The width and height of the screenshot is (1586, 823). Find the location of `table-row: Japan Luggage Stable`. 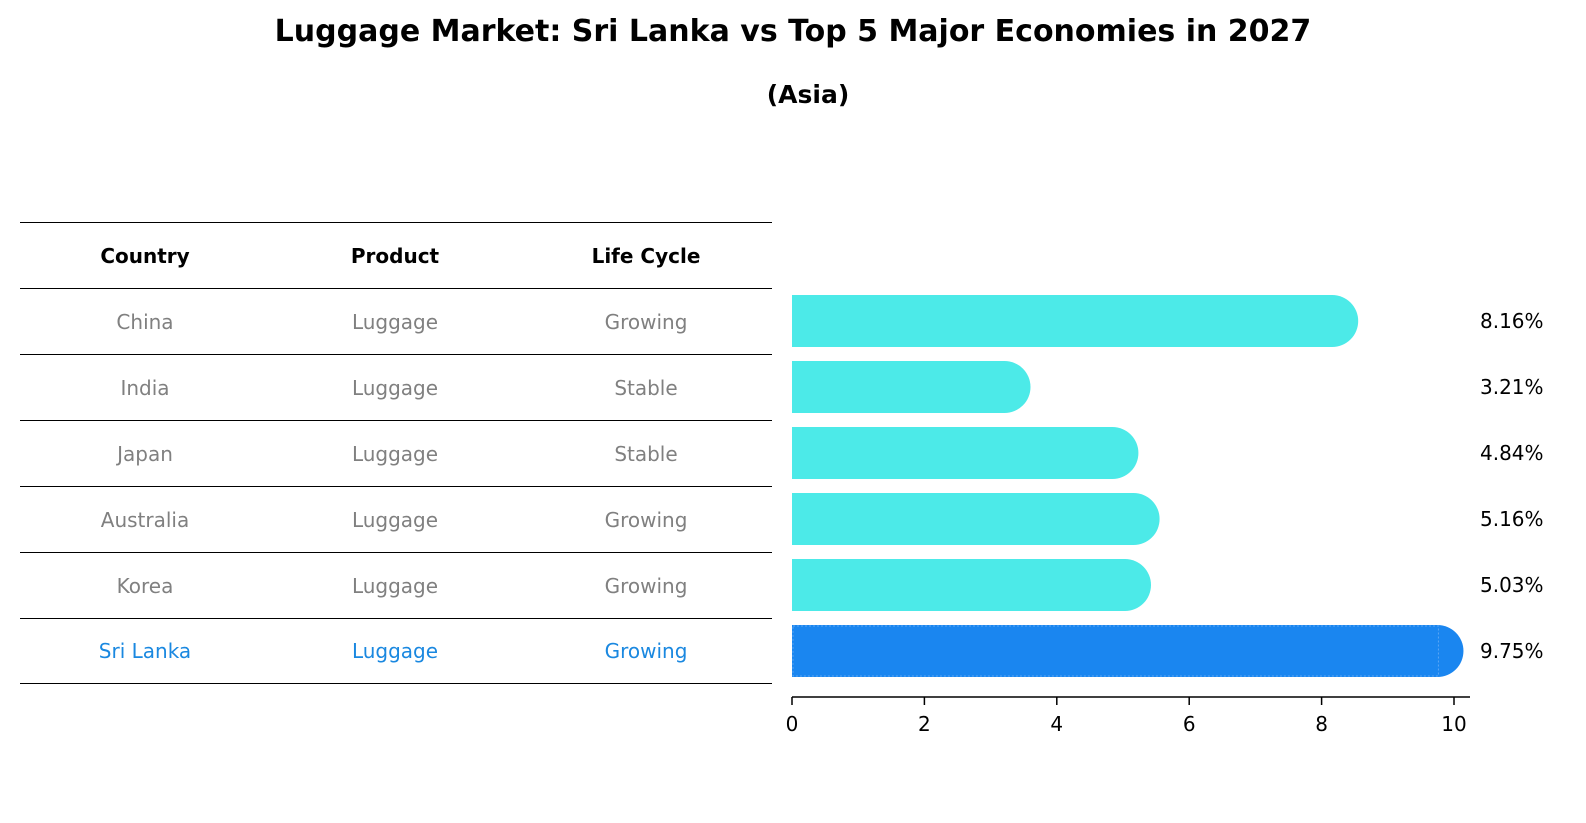

table-row: Japan Luggage Stable is located at coordinates (396, 453).